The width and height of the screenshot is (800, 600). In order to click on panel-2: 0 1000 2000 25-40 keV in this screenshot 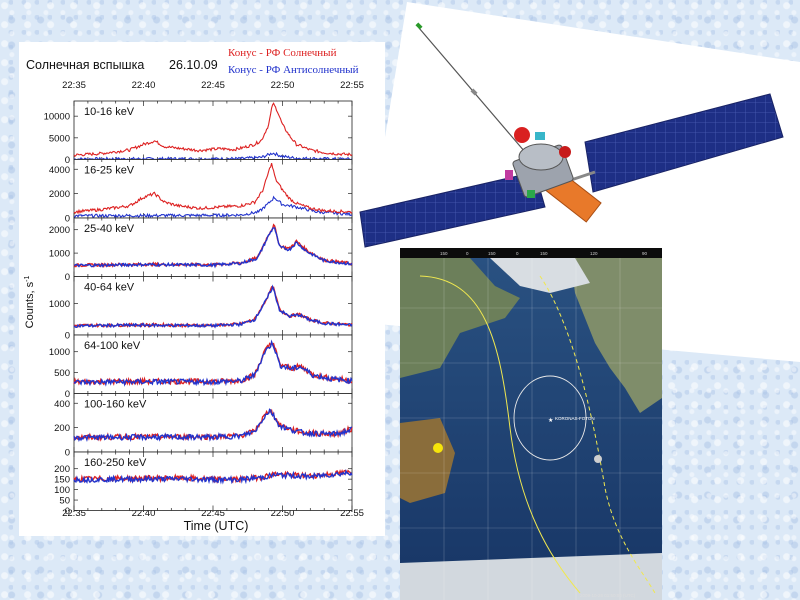, I will do `click(201, 250)`.